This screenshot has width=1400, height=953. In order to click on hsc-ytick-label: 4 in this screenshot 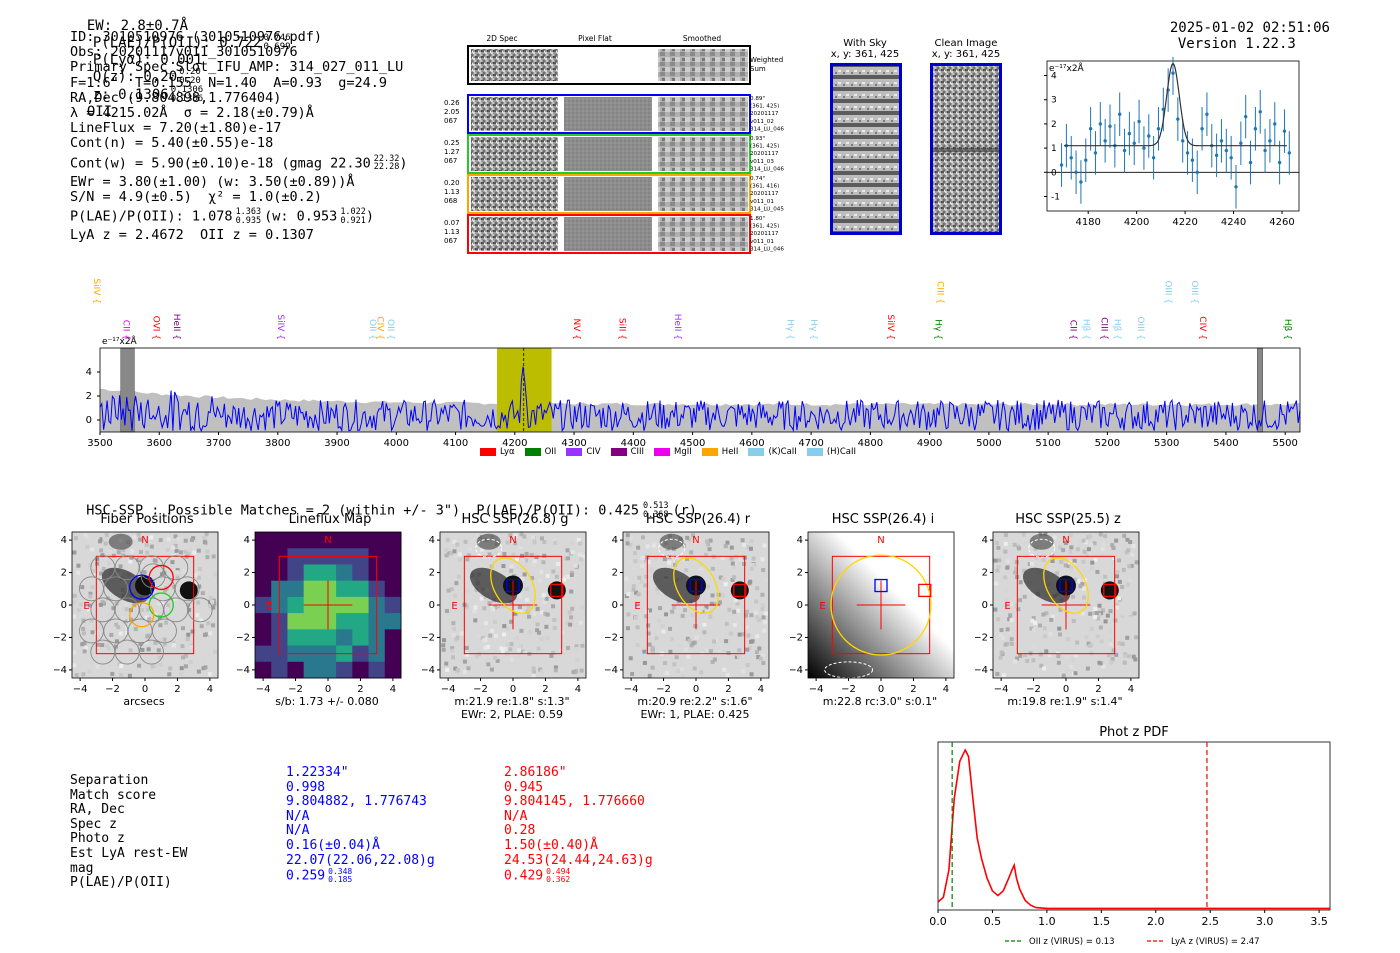, I will do `click(615, 540)`.